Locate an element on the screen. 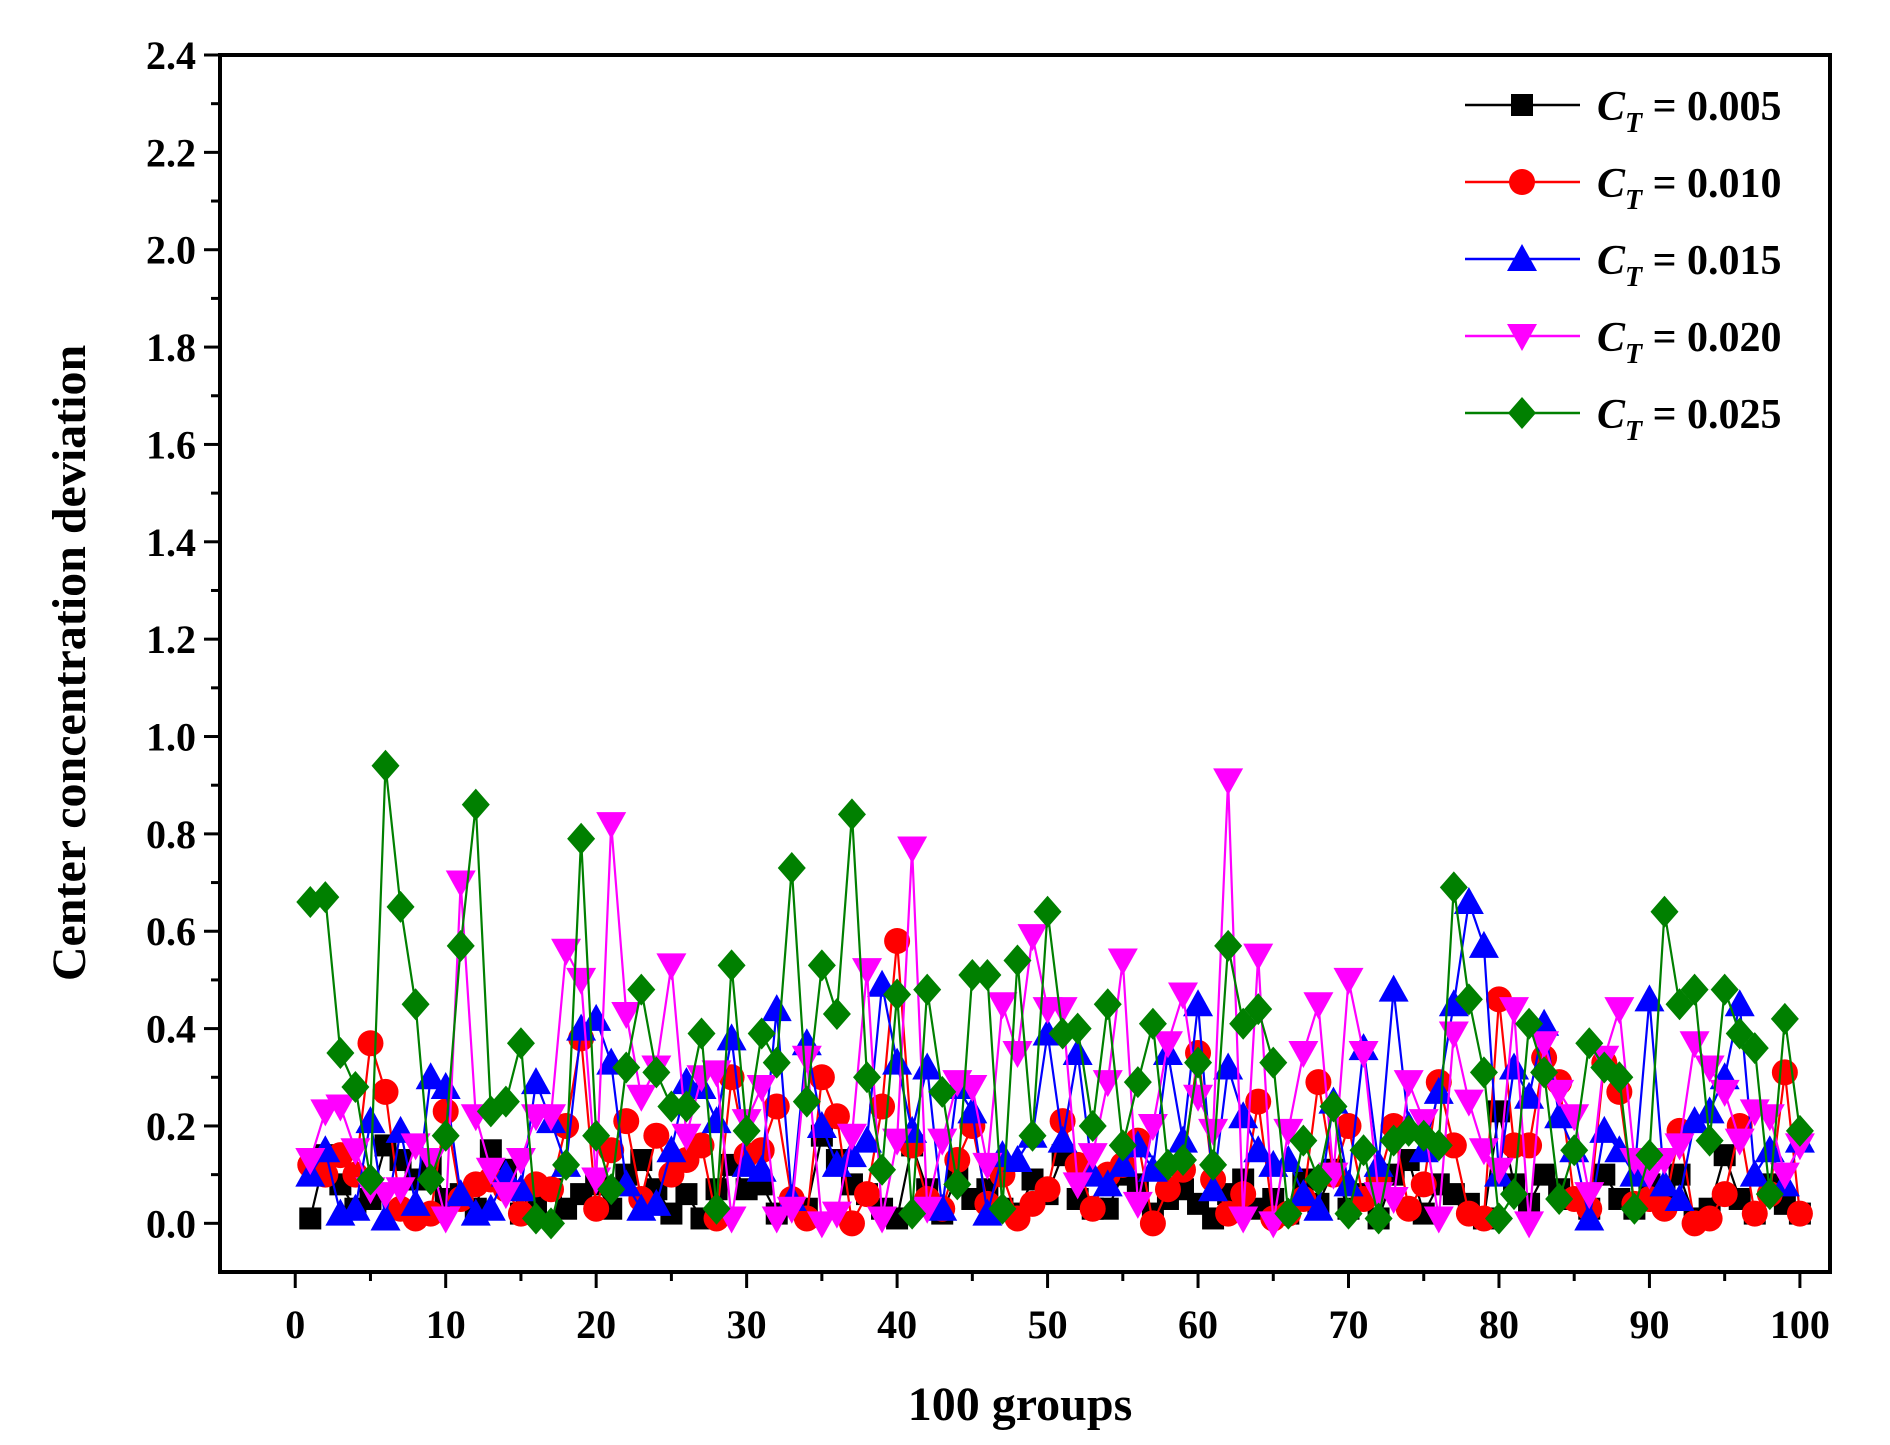  y-tick-label: 0.4 is located at coordinates (171, 1029).